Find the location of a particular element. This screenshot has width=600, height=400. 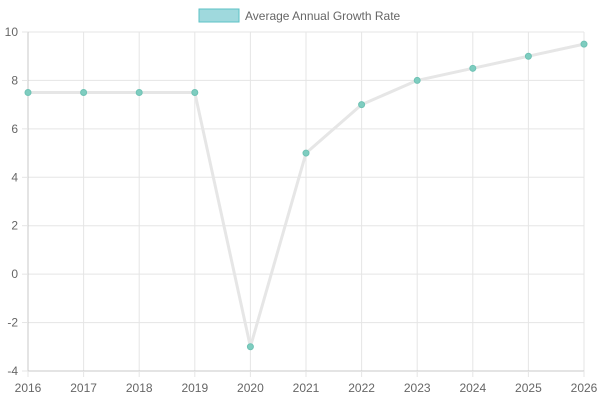

x-tick-label: 2018 is located at coordinates (139, 388).